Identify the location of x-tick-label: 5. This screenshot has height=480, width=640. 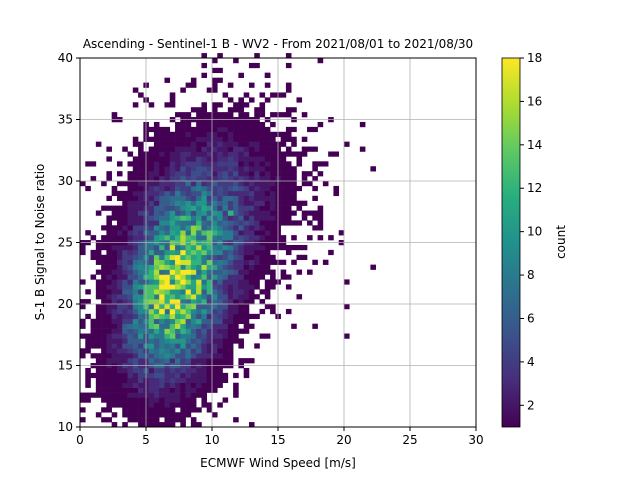
(146, 440).